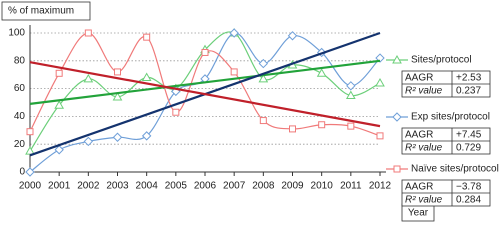 Image resolution: width=500 pixels, height=240 pixels. Describe the element at coordinates (205, 82) in the screenshot. I see `trend-line` at that location.